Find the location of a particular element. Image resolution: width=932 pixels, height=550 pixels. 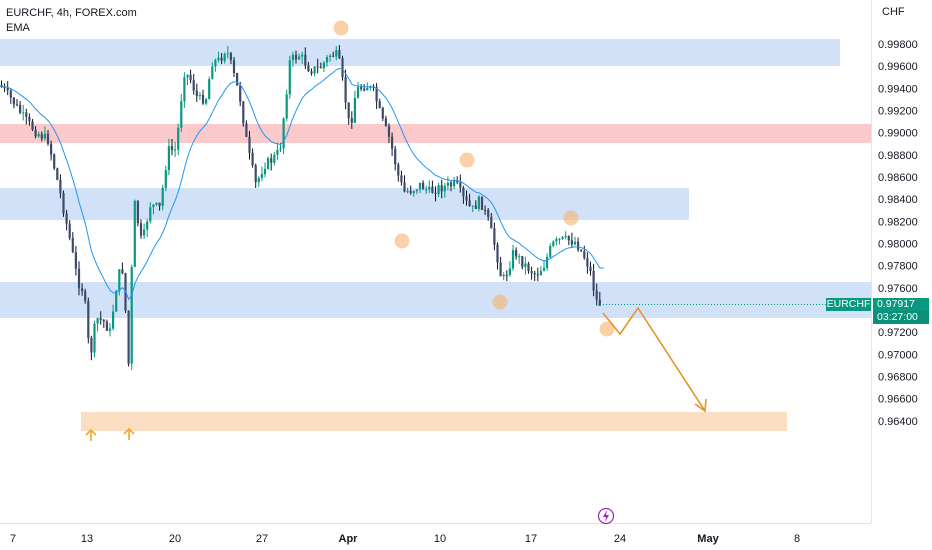

symbol-title: EURCHF, 4h, FOREX.com is located at coordinates (71, 13).